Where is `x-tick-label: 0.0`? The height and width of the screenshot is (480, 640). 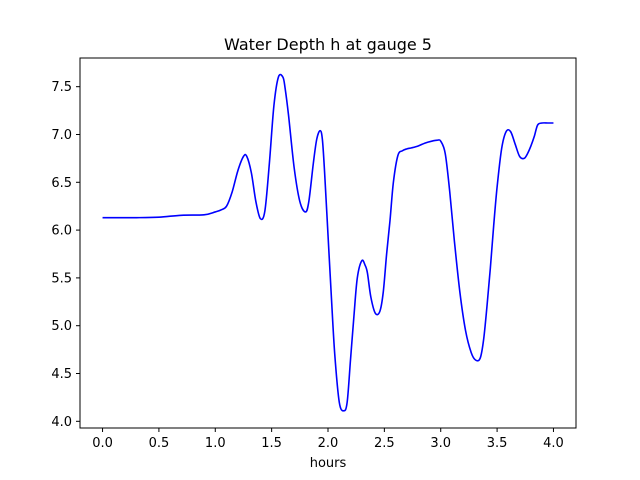 x-tick-label: 0.0 is located at coordinates (102, 443).